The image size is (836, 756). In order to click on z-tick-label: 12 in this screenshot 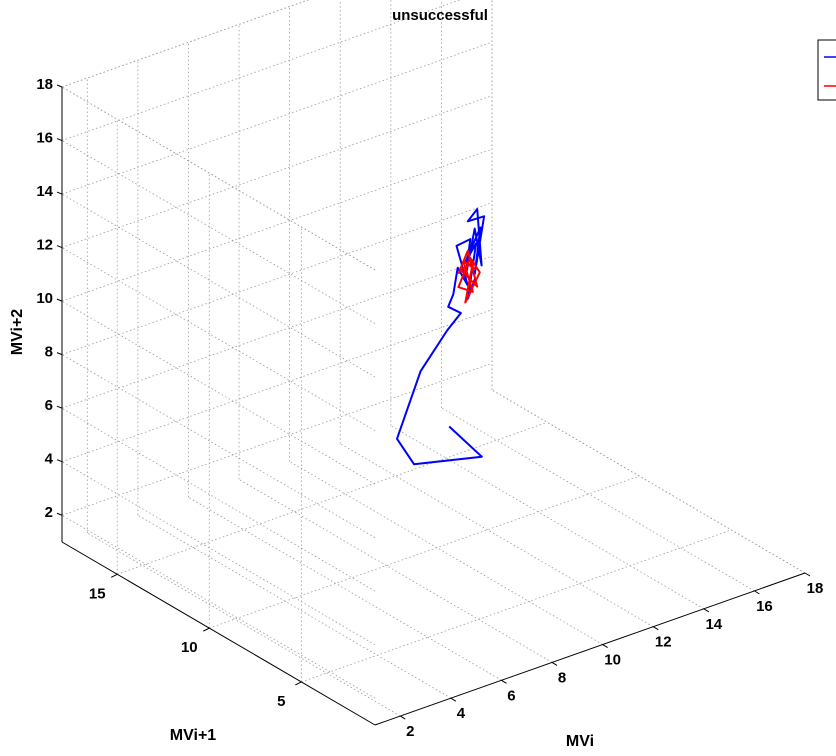, I will do `click(44, 245)`.